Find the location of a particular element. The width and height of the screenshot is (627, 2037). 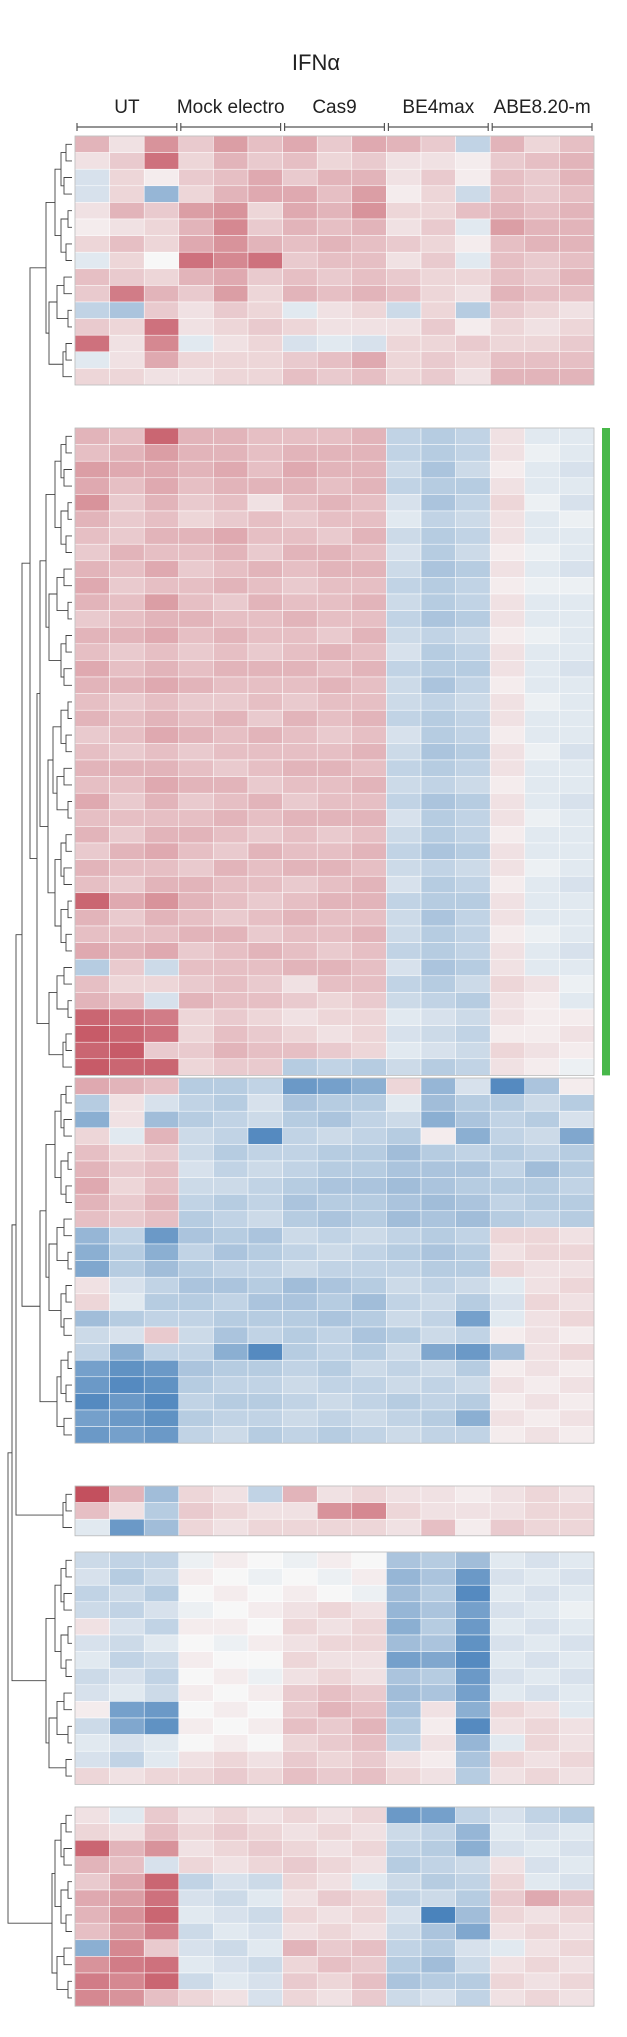

cluster-block is located at coordinates (334, 260).